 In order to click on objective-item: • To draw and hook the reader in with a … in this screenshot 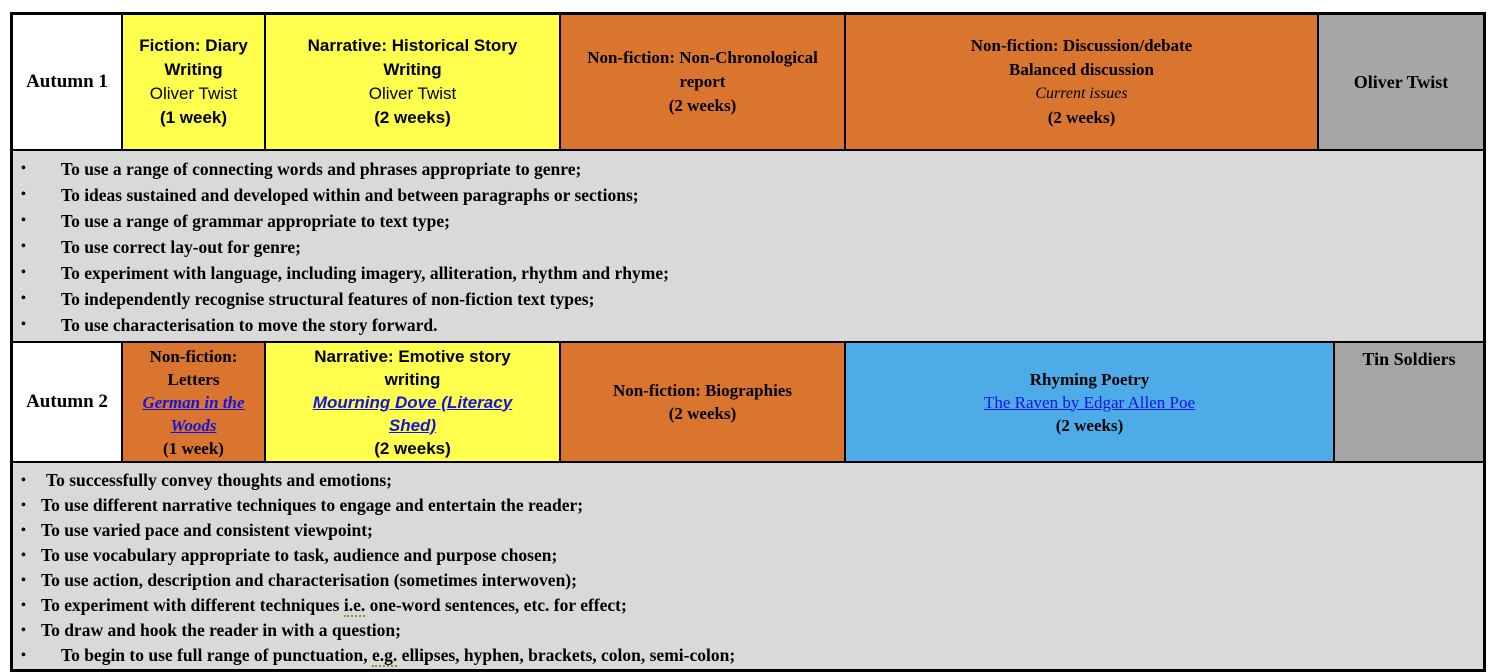, I will do `click(747, 630)`.